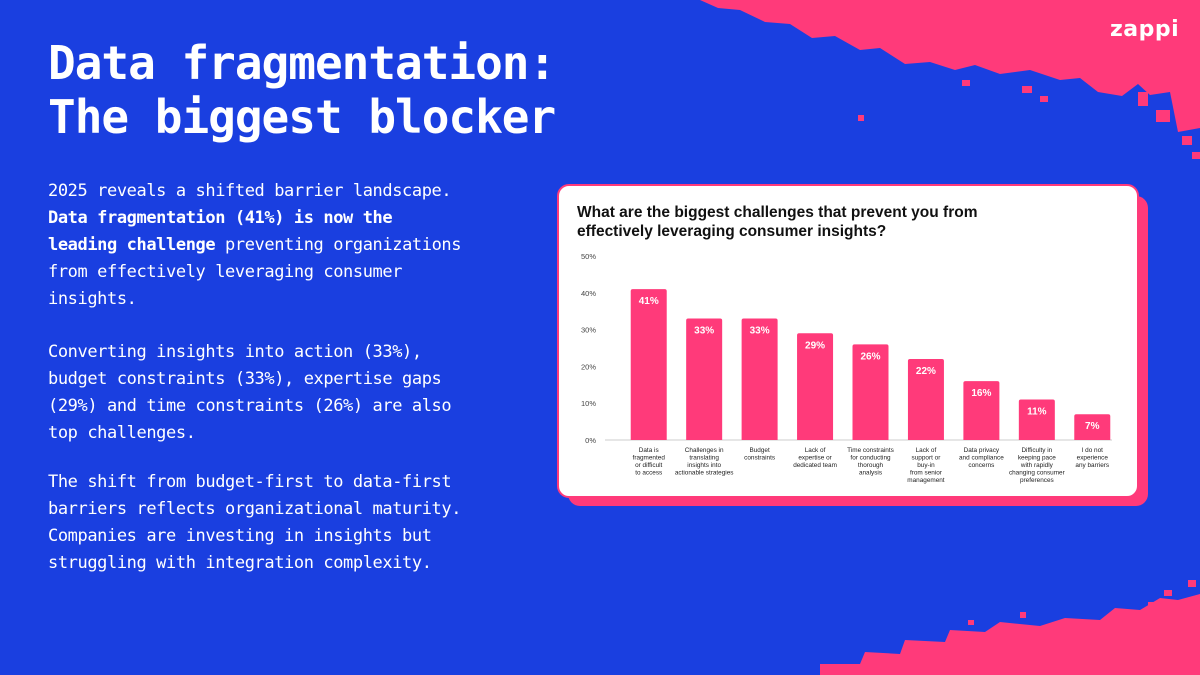  I want to click on page-title: Data fragmentation: The biggest blocker, so click(302, 90).